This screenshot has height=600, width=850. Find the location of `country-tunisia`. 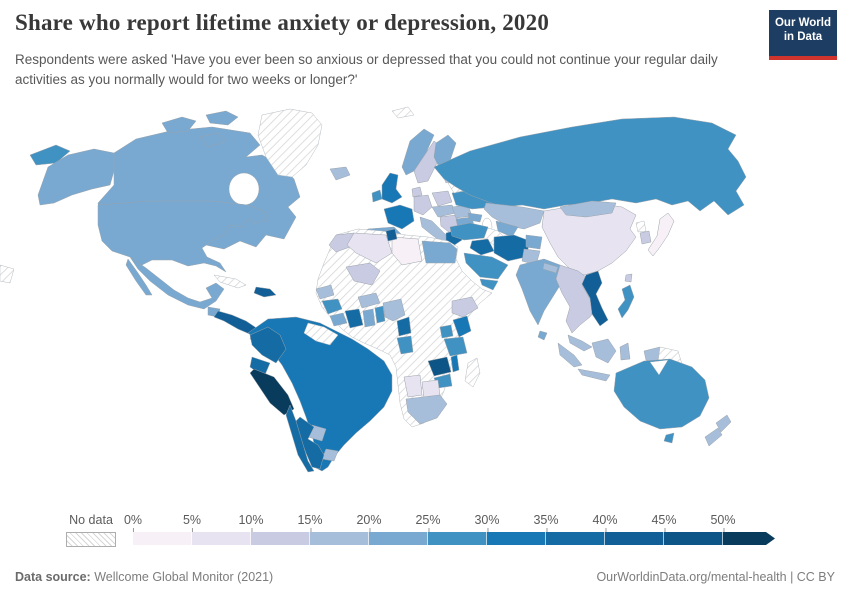

country-tunisia is located at coordinates (391, 235).